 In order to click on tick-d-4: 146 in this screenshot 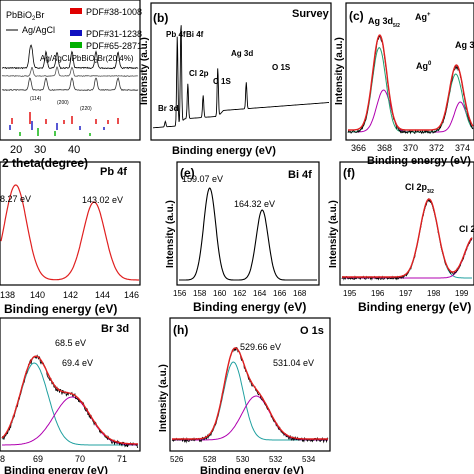, I will do `click(131, 295)`.